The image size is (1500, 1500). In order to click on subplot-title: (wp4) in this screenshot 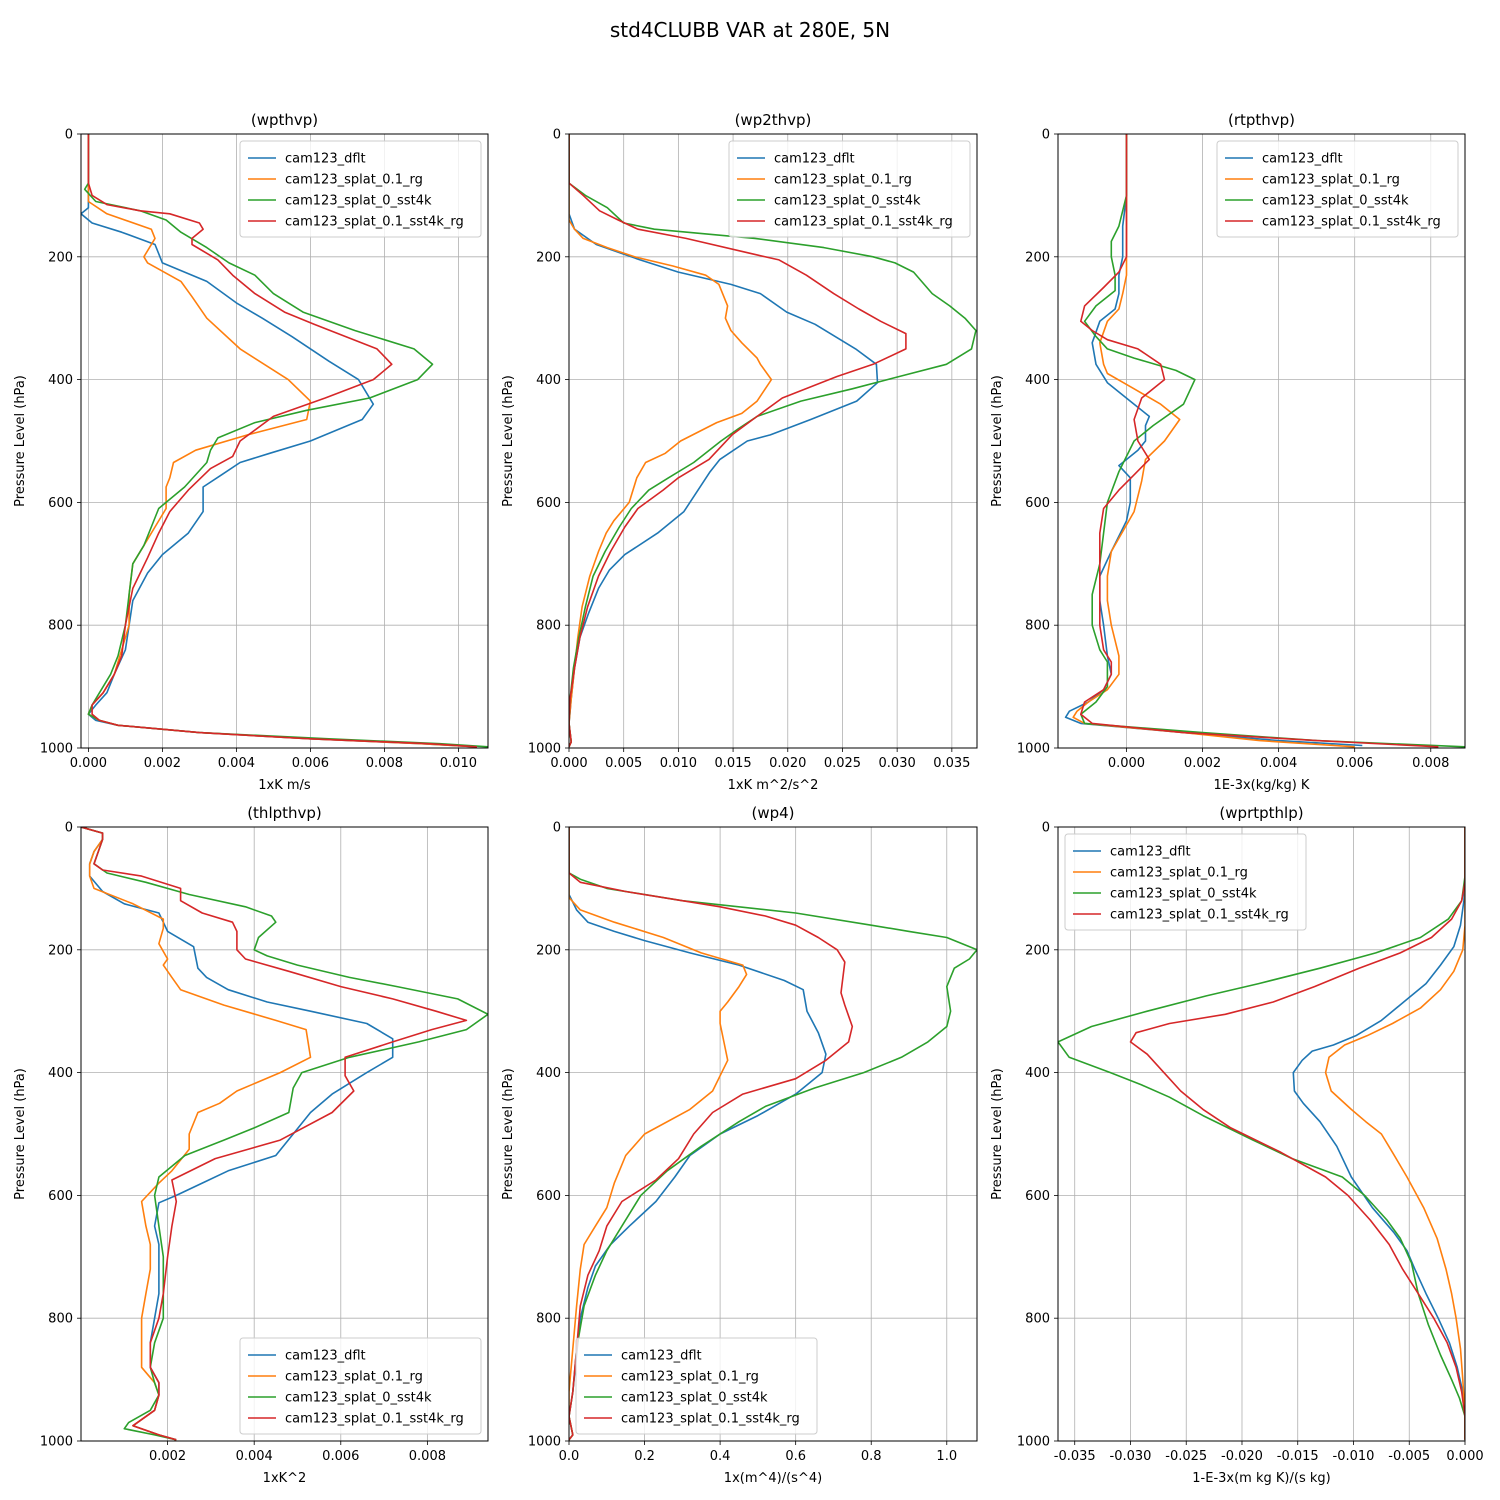, I will do `click(772, 813)`.